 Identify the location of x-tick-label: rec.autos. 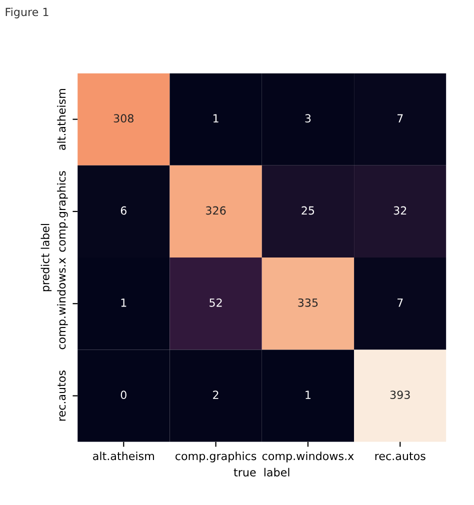
(400, 456).